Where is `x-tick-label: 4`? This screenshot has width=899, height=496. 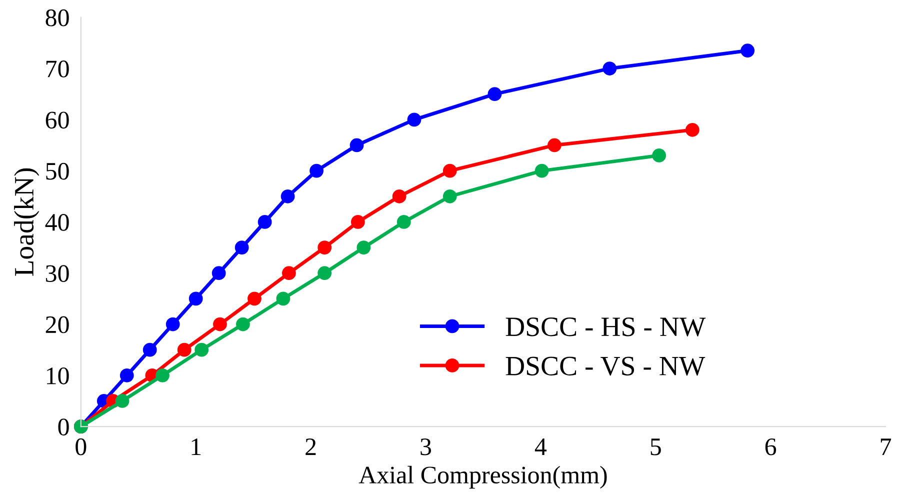 x-tick-label: 4 is located at coordinates (540, 447).